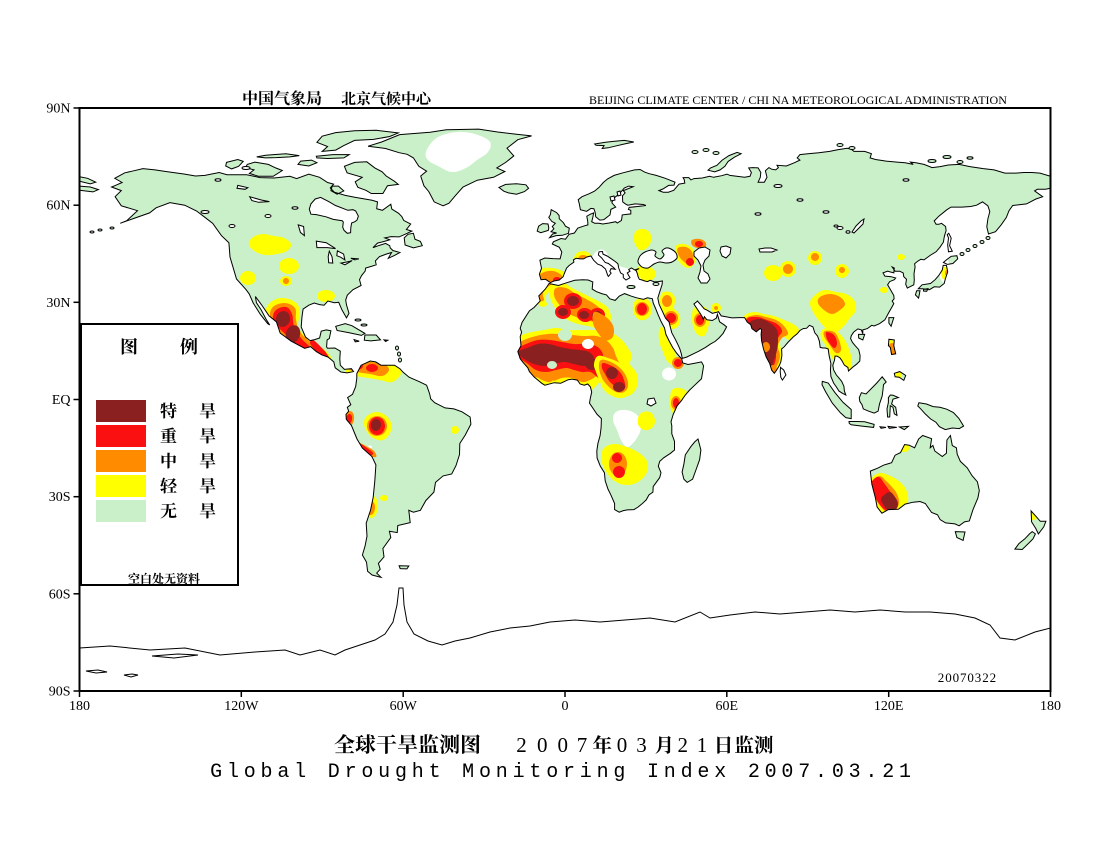  What do you see at coordinates (60, 497) in the screenshot?
I see `svg-text: 30S` at bounding box center [60, 497].